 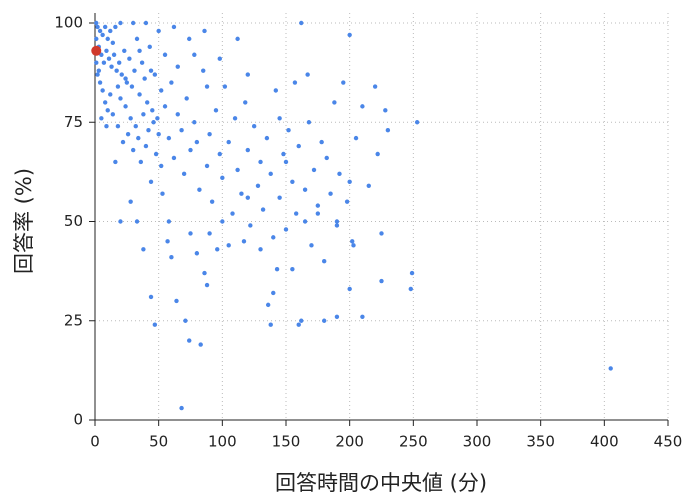 I want to click on y-tick-label: 100, so click(x=68, y=23).